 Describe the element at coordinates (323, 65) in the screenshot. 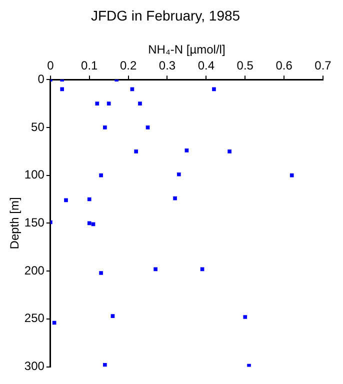

I see `x-tick-label: 0.7` at that location.